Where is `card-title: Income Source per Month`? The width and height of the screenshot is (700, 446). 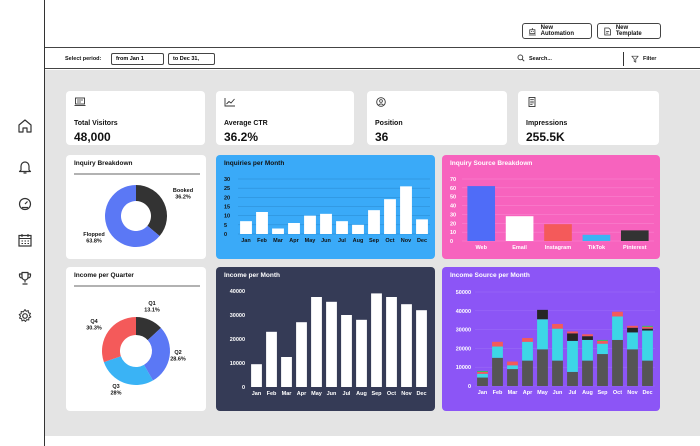
card-title: Income Source per Month is located at coordinates (490, 275).